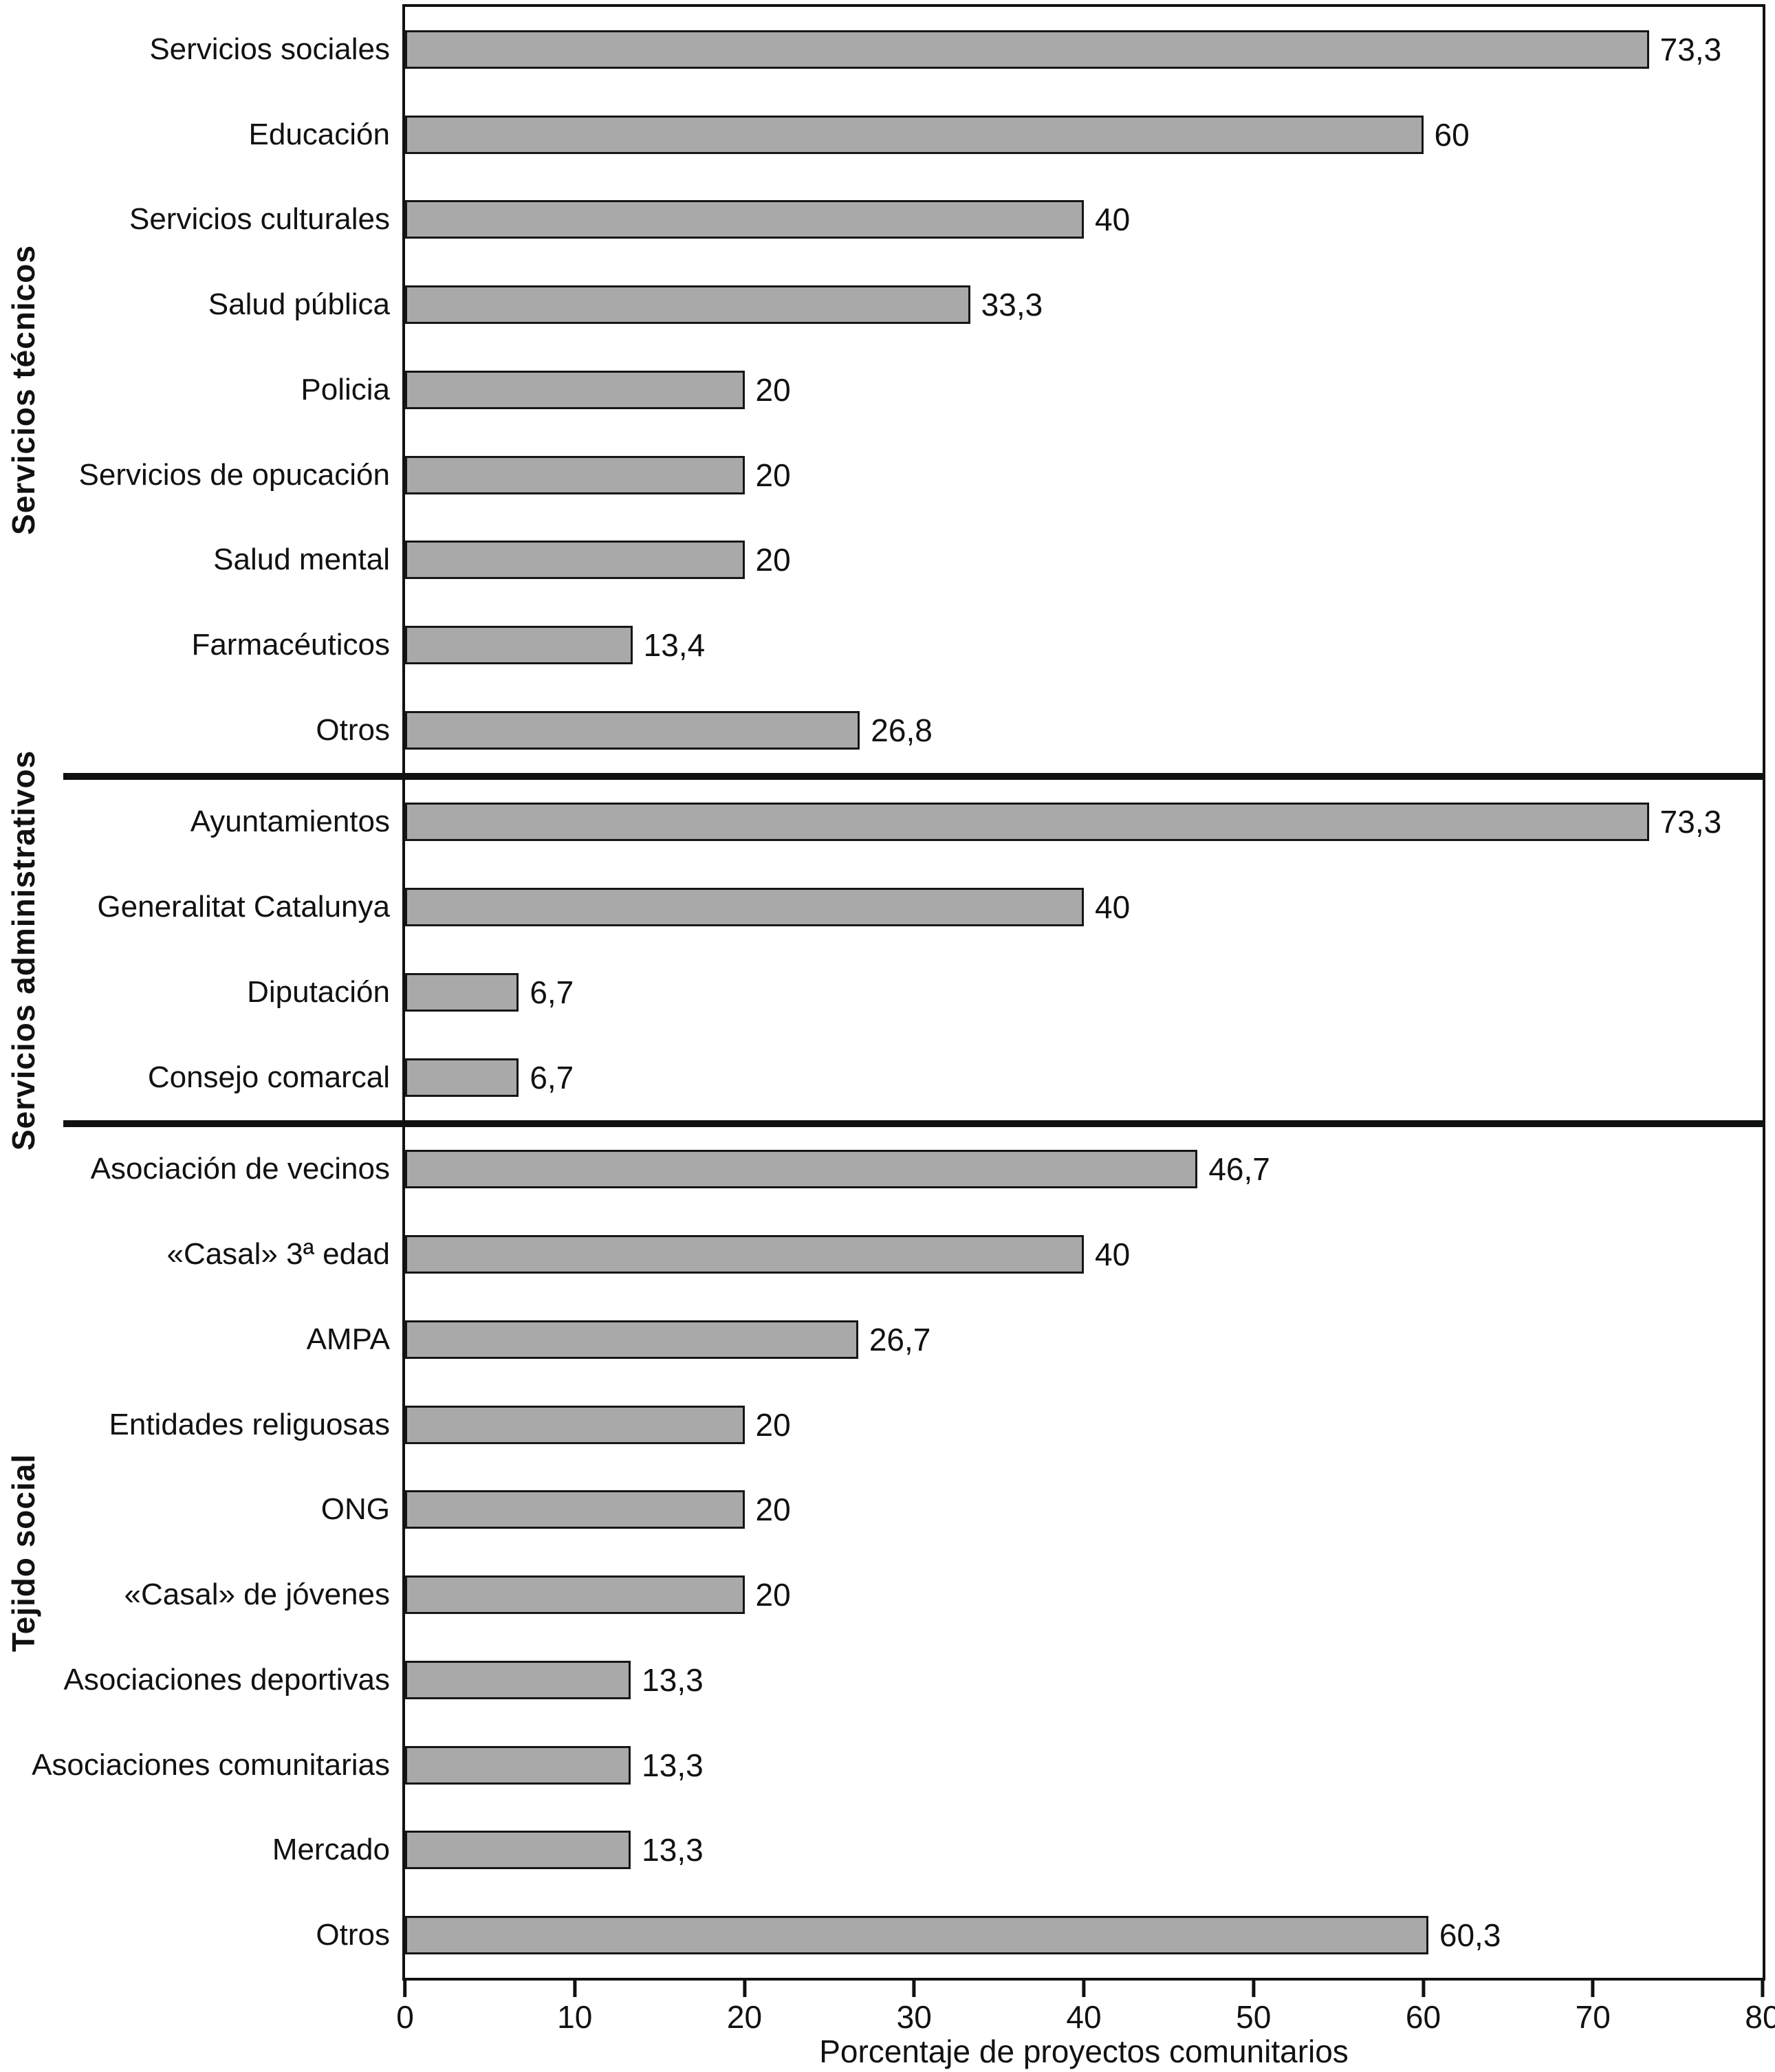 The image size is (1775, 2072). I want to click on bar-row: Consejo comarcal 6,7, so click(955, 1077).